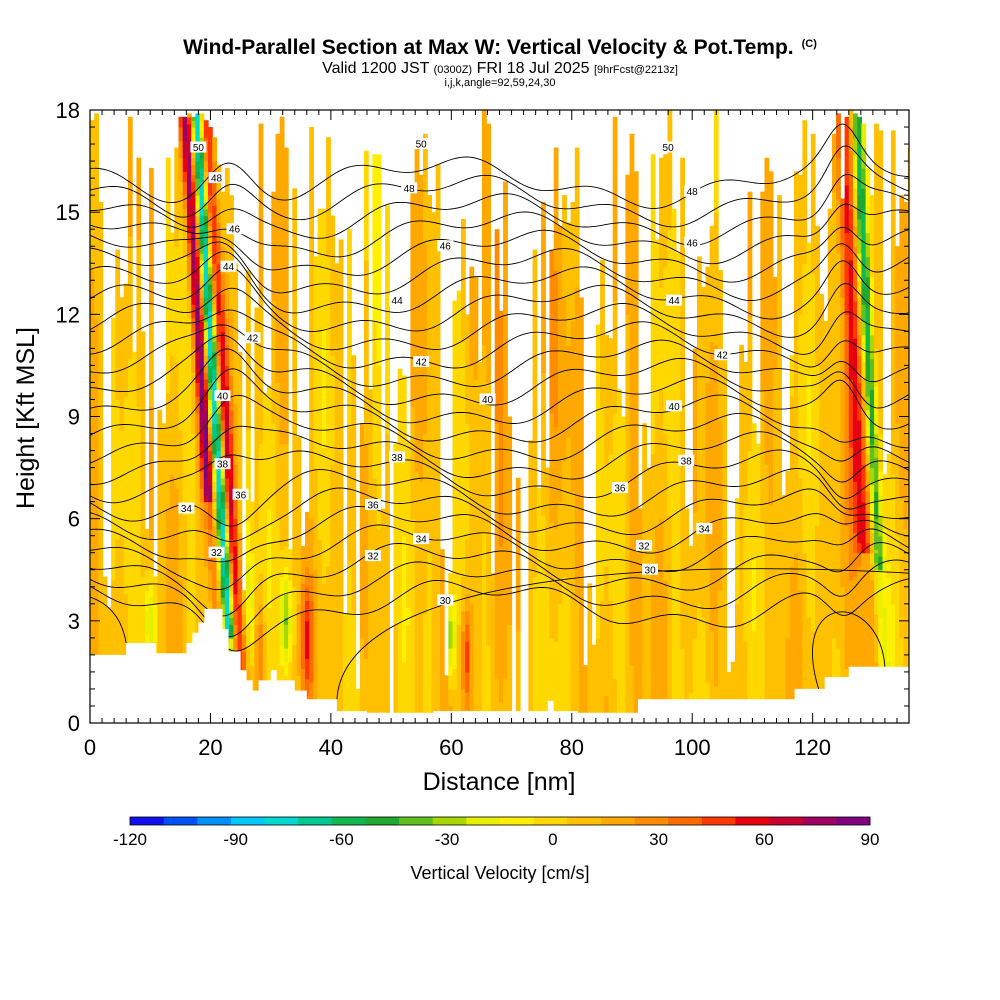  Describe the element at coordinates (74, 417) in the screenshot. I see `y-tick-label: 9` at that location.